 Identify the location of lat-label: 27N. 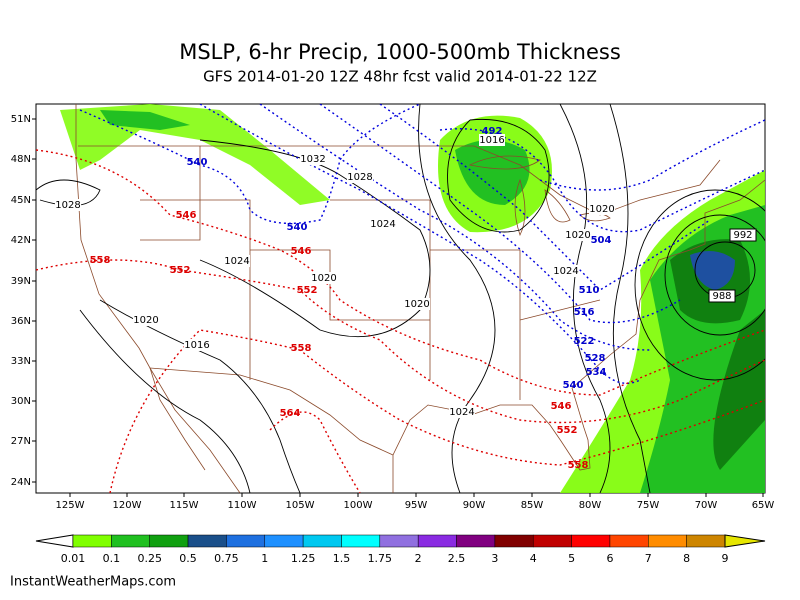
(21, 441).